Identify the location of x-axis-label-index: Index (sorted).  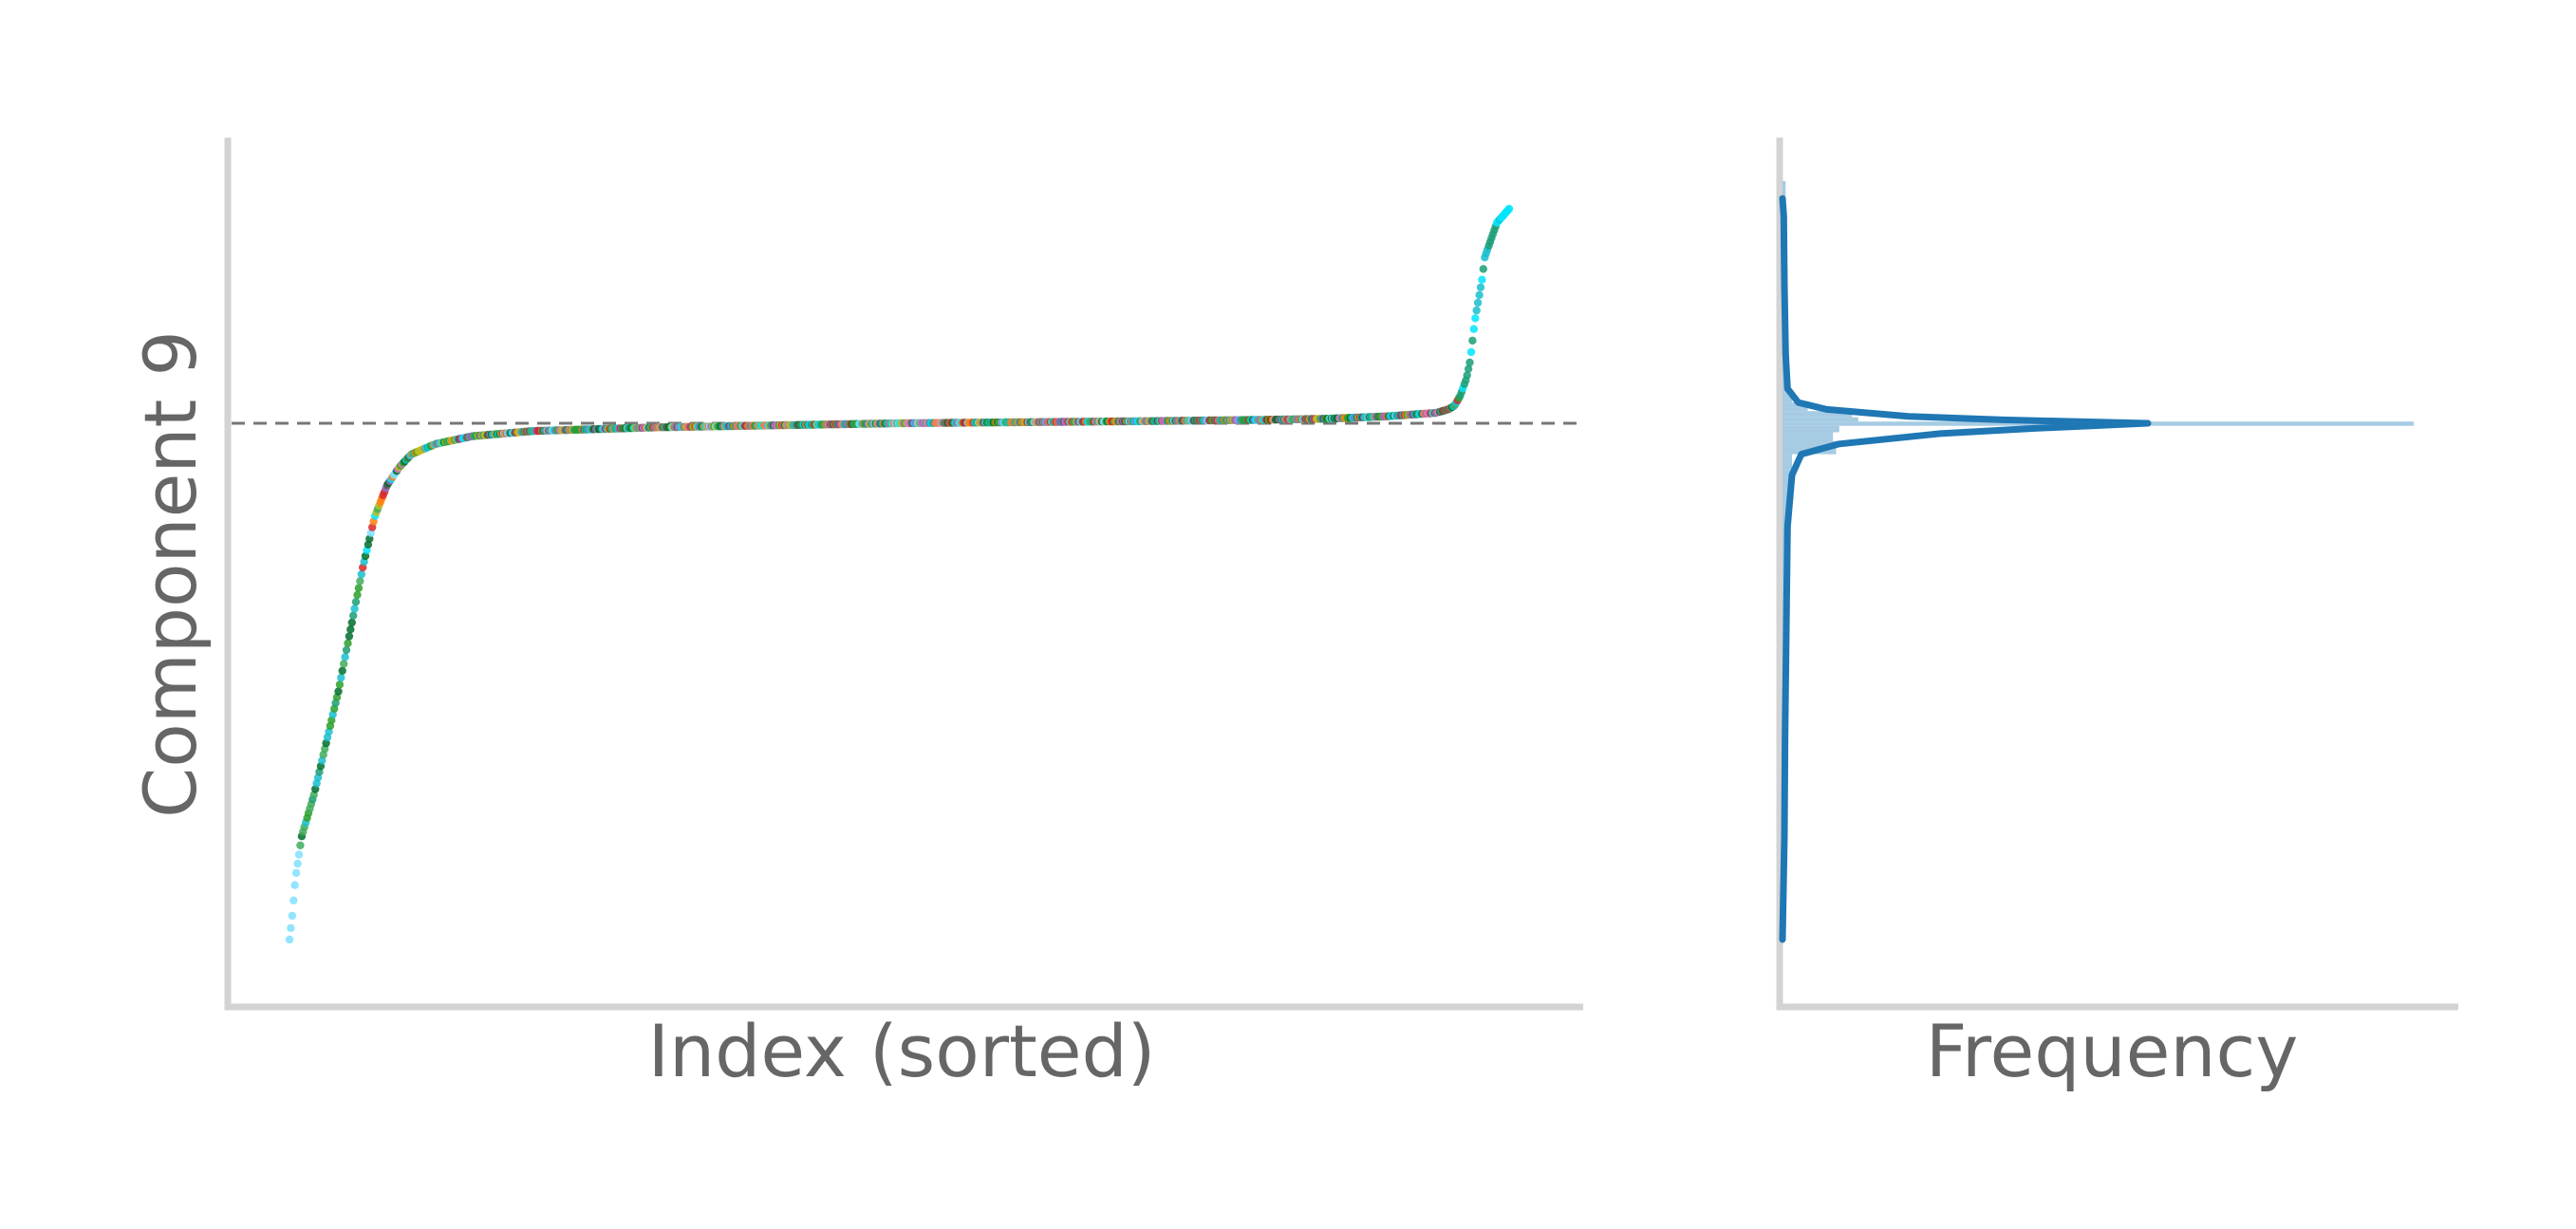
(901, 1051).